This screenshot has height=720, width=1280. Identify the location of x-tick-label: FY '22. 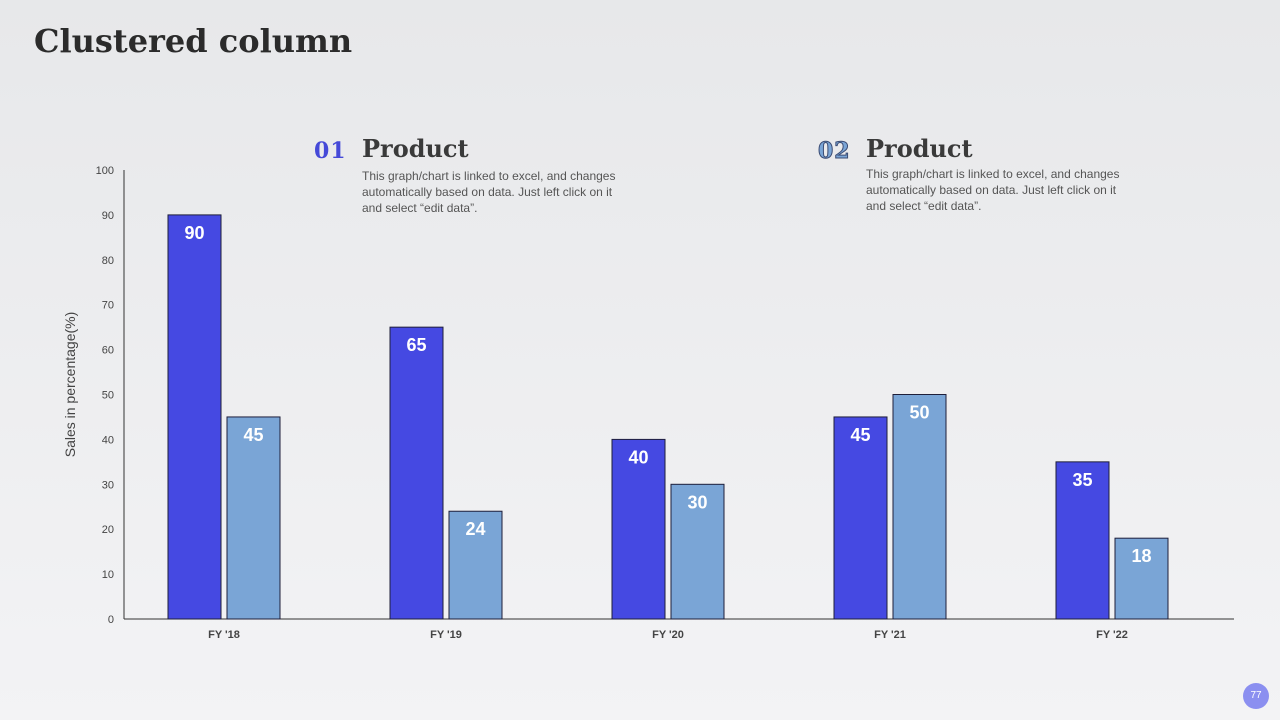
(1112, 635).